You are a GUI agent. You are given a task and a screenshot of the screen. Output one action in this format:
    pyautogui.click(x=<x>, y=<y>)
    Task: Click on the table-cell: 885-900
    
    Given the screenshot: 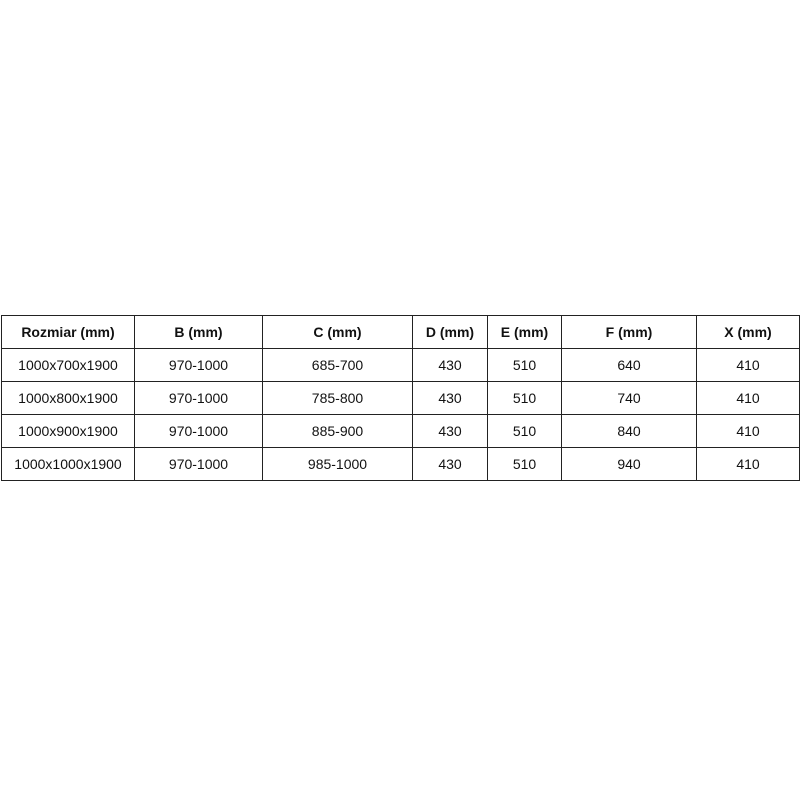 What is the action you would take?
    pyautogui.click(x=337, y=431)
    